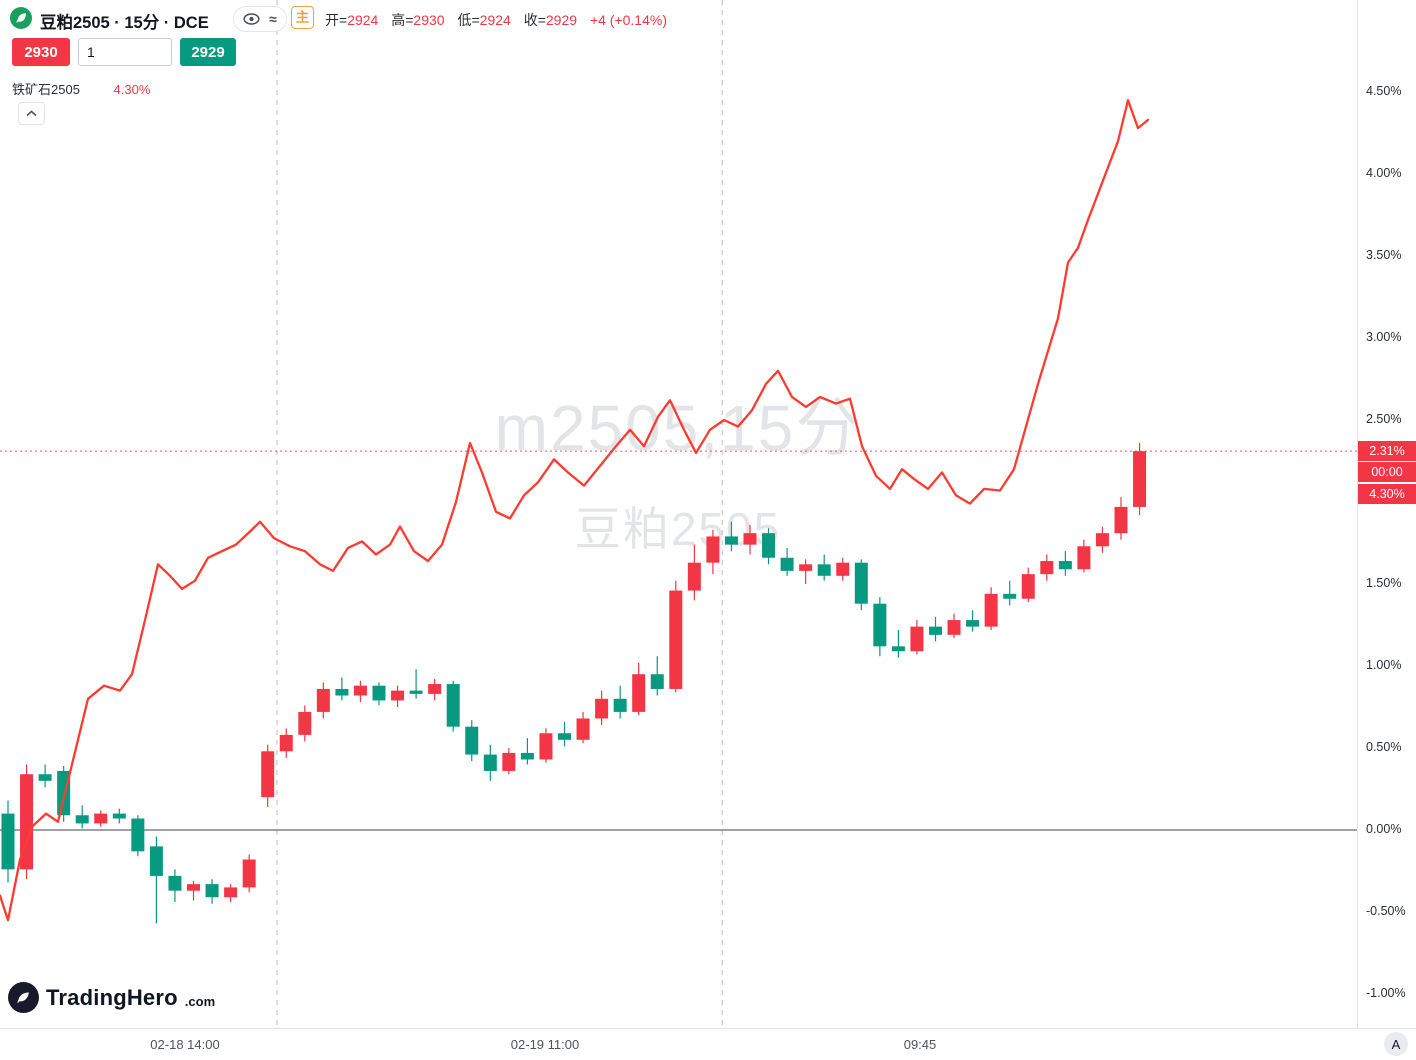 The width and height of the screenshot is (1416, 1060). What do you see at coordinates (429, 20) in the screenshot?
I see `high-value: 2930` at bounding box center [429, 20].